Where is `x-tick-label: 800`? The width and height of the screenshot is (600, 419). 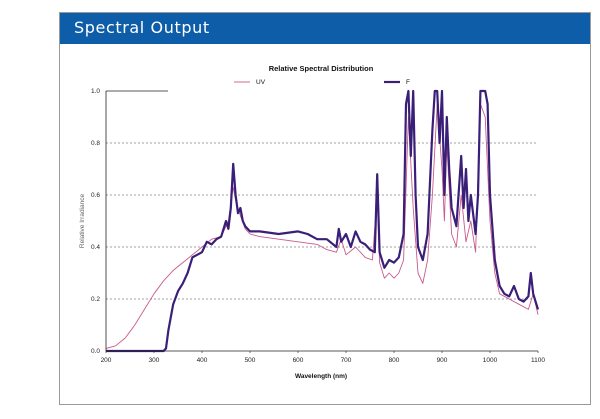 x-tick-label: 800 is located at coordinates (394, 360).